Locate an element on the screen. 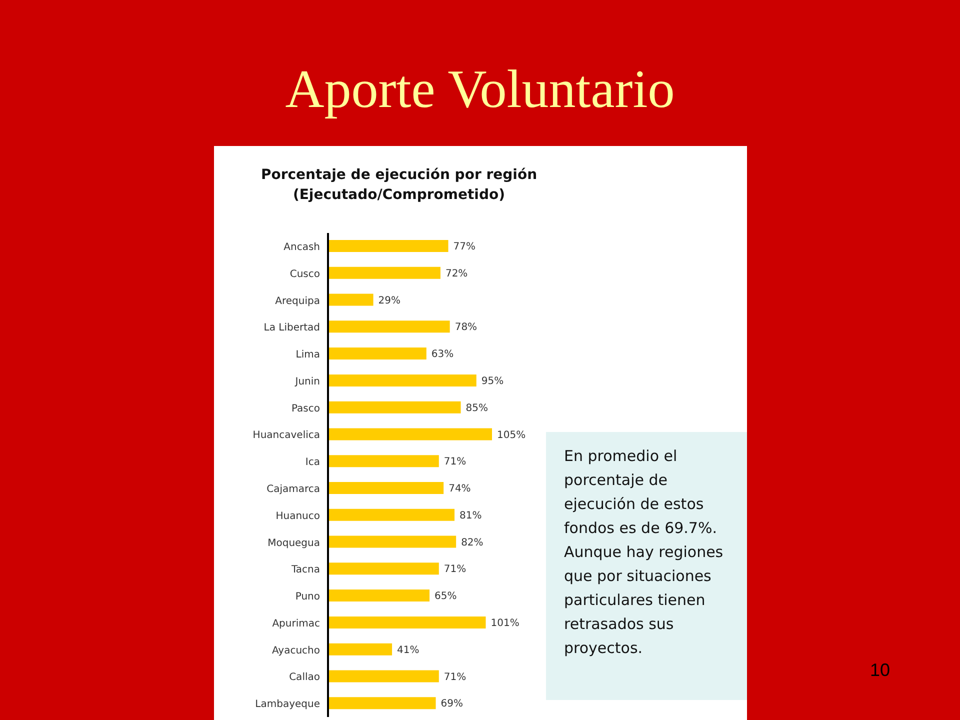 This screenshot has height=720, width=960. y-tick-label: Junin is located at coordinates (307, 382).